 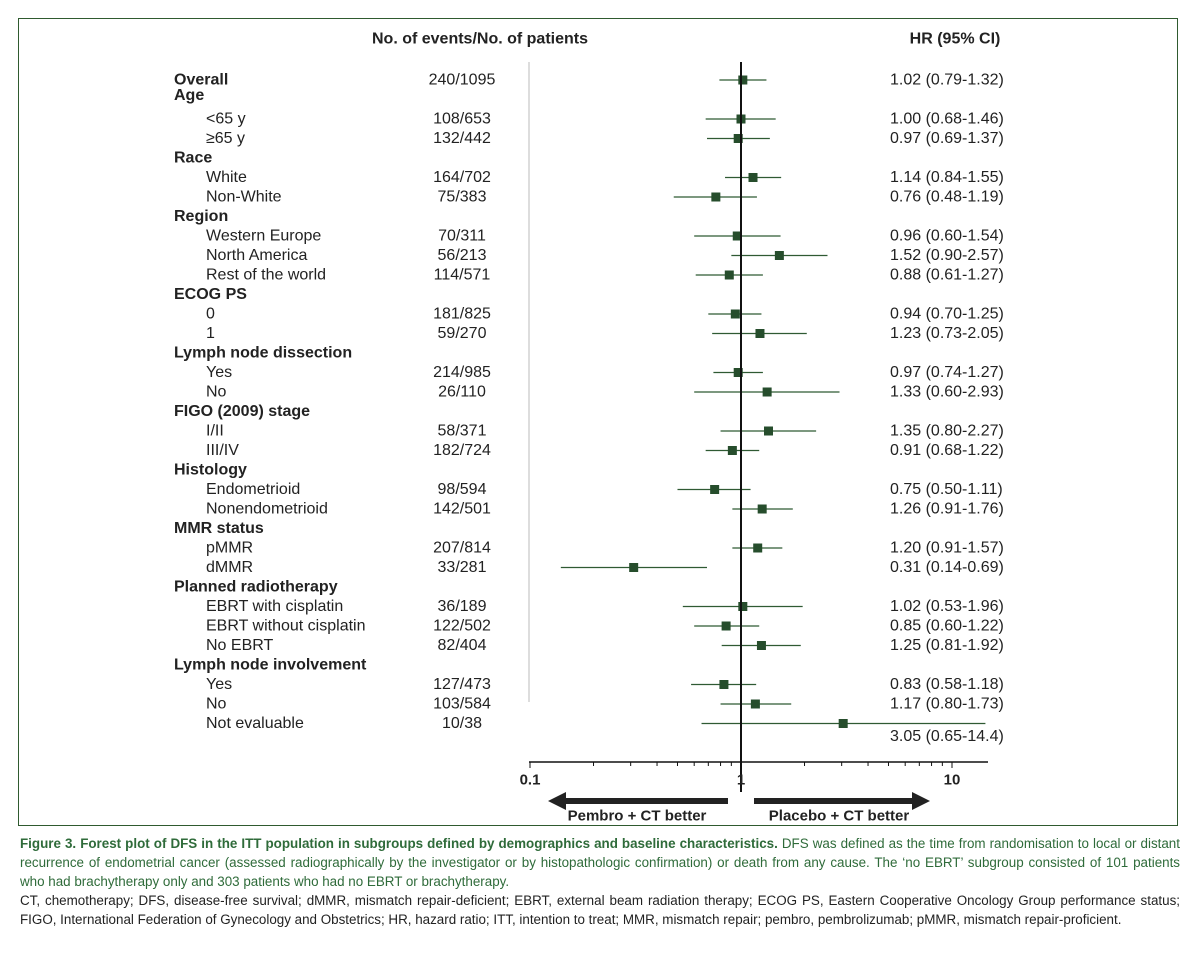 What do you see at coordinates (219, 372) in the screenshot?
I see `subgroup-label: Yes` at bounding box center [219, 372].